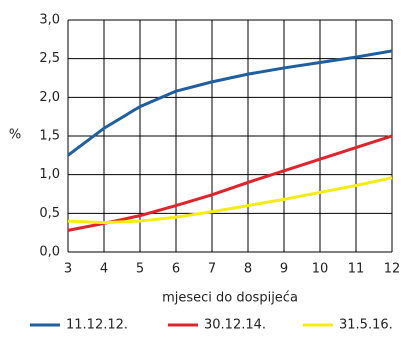 The image size is (401, 338). Describe the element at coordinates (104, 269) in the screenshot. I see `x-tick-label: 4` at that location.